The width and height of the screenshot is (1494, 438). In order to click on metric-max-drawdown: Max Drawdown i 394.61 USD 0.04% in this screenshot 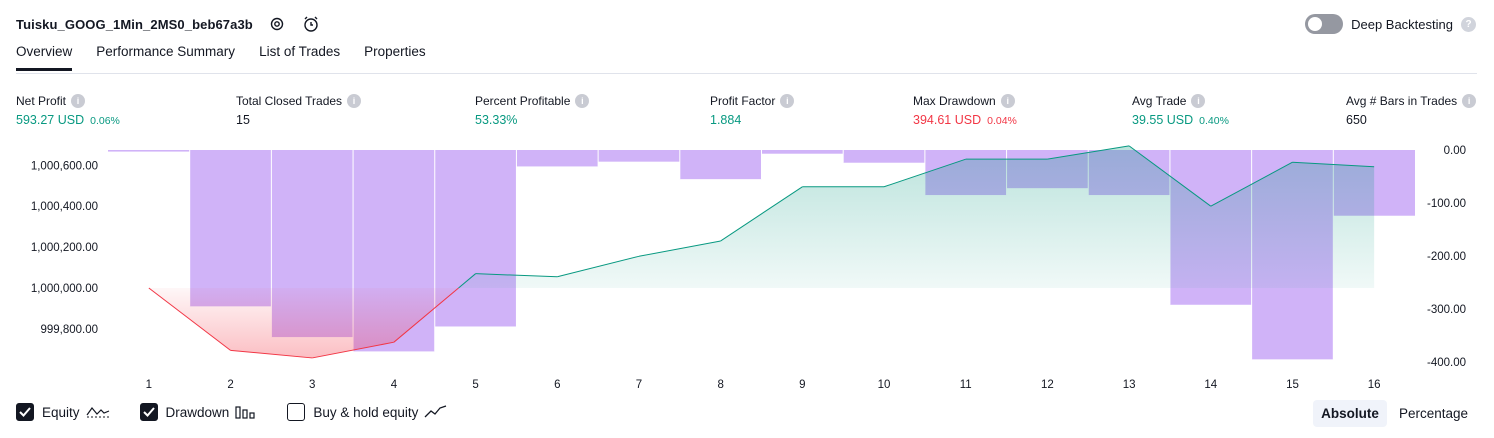, I will do `click(965, 110)`.